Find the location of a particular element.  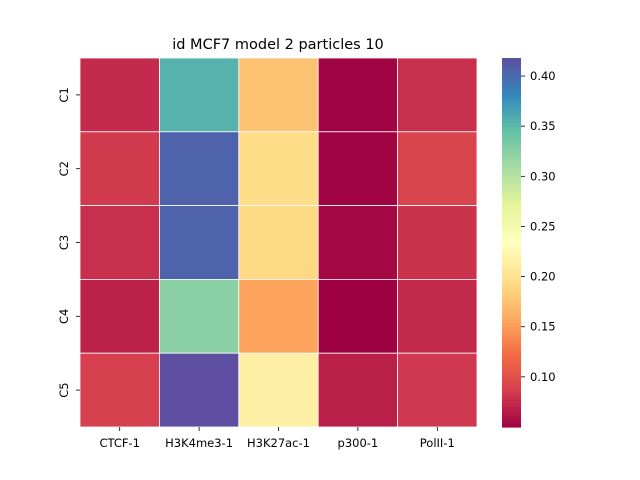

x-tick-label: H3K4me3-1 is located at coordinates (199, 443).